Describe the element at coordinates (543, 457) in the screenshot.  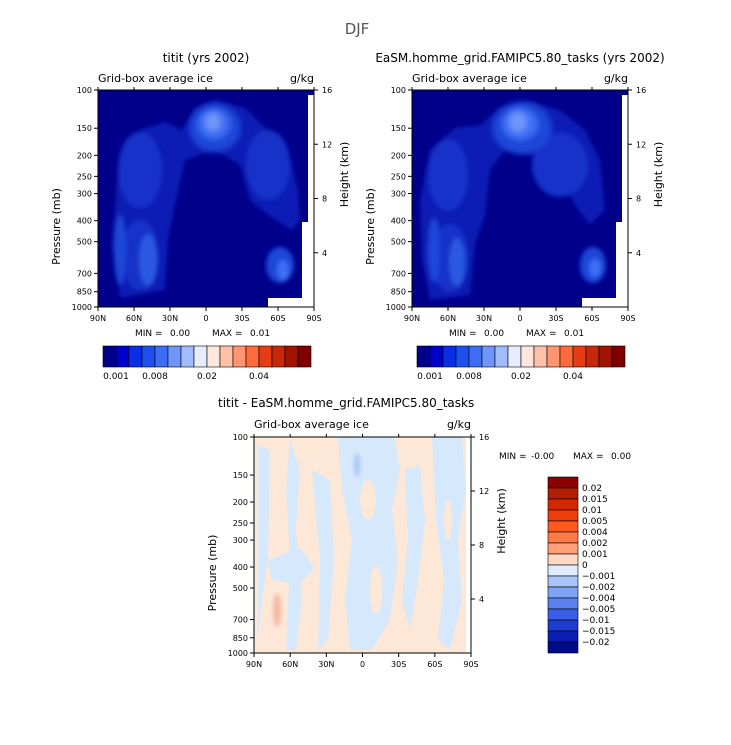
I see `difference-min-value: -0.00` at that location.